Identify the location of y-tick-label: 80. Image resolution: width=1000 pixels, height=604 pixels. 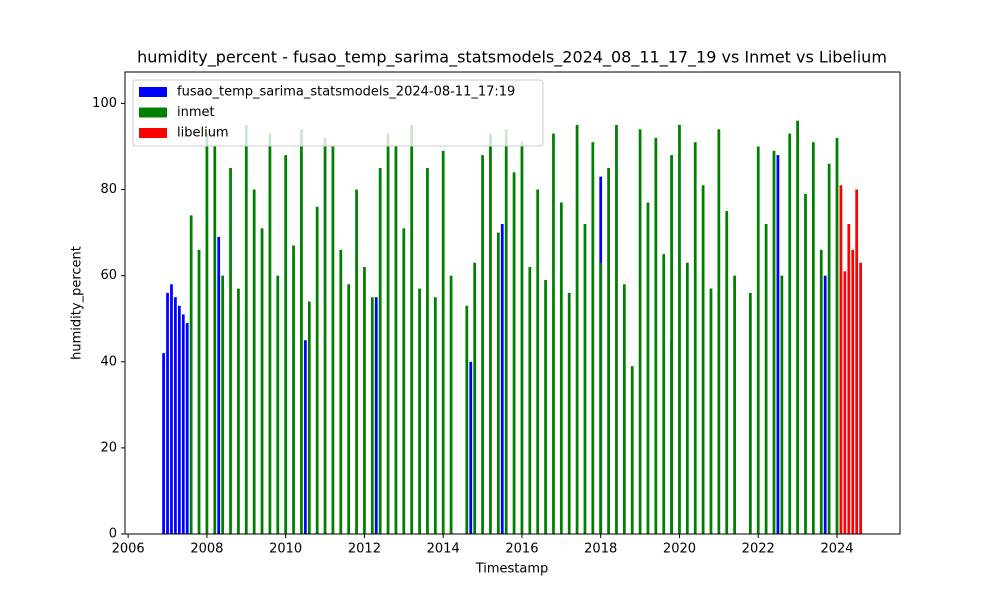
(108, 189).